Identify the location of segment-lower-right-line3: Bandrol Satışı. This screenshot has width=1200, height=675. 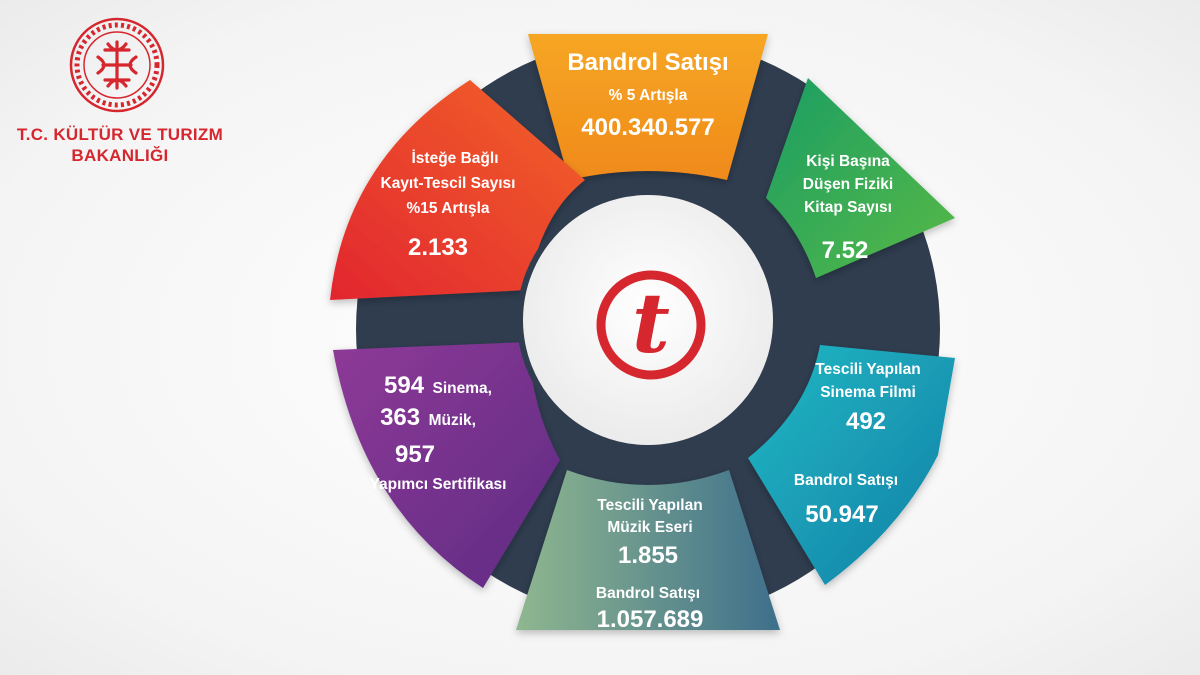
(846, 480).